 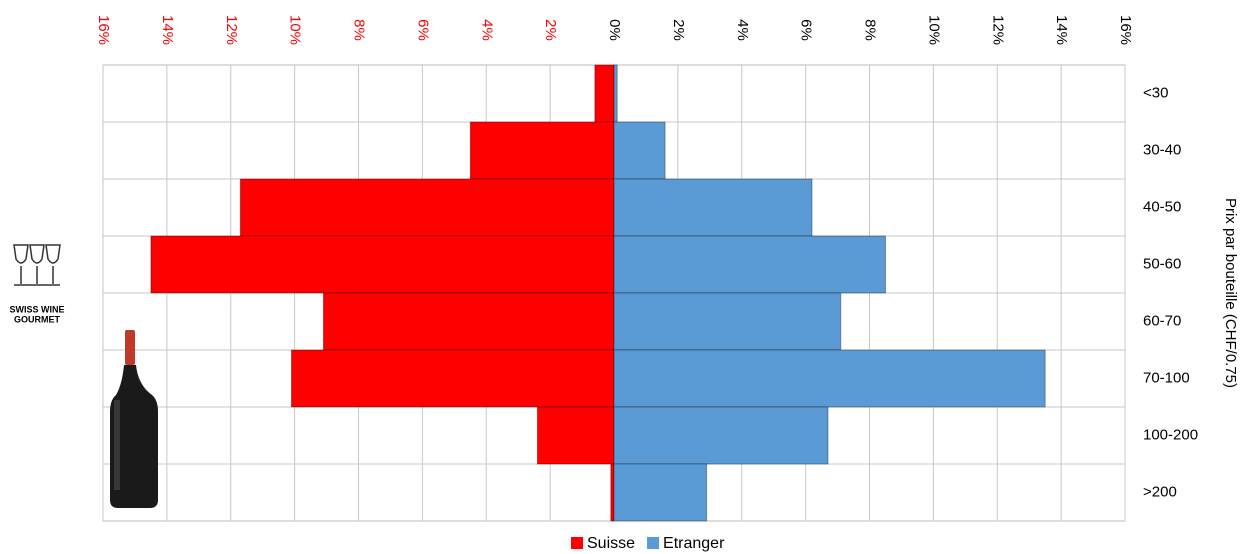 What do you see at coordinates (37, 319) in the screenshot?
I see `logo-text: GOURMET` at bounding box center [37, 319].